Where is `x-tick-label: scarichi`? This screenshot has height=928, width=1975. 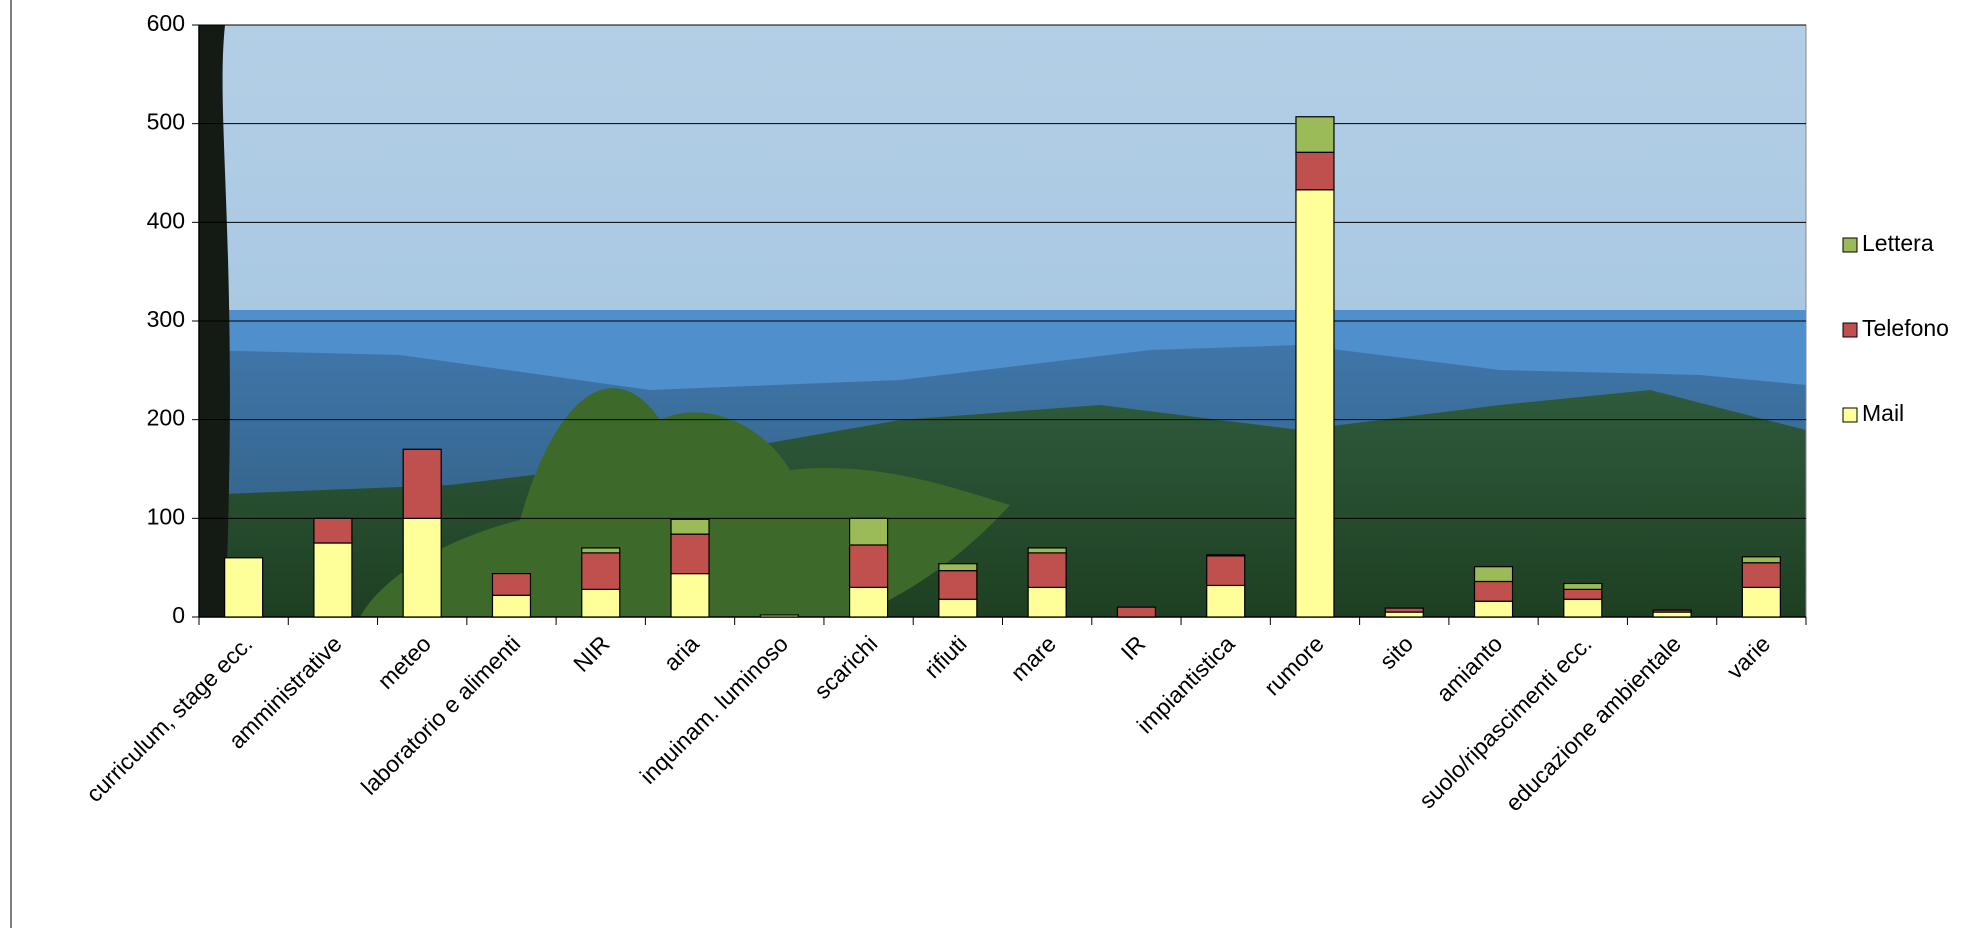 x-tick-label: scarichi is located at coordinates (846, 667).